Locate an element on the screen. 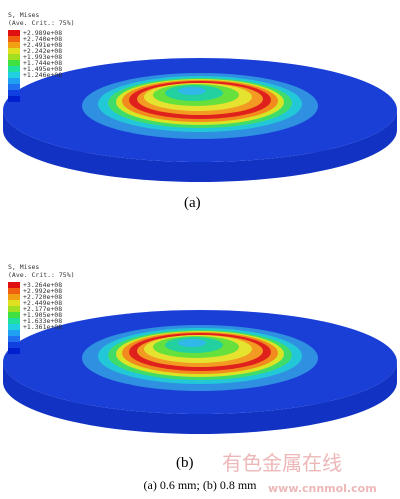  legend-value: +2.177e+08 is located at coordinates (42, 309).